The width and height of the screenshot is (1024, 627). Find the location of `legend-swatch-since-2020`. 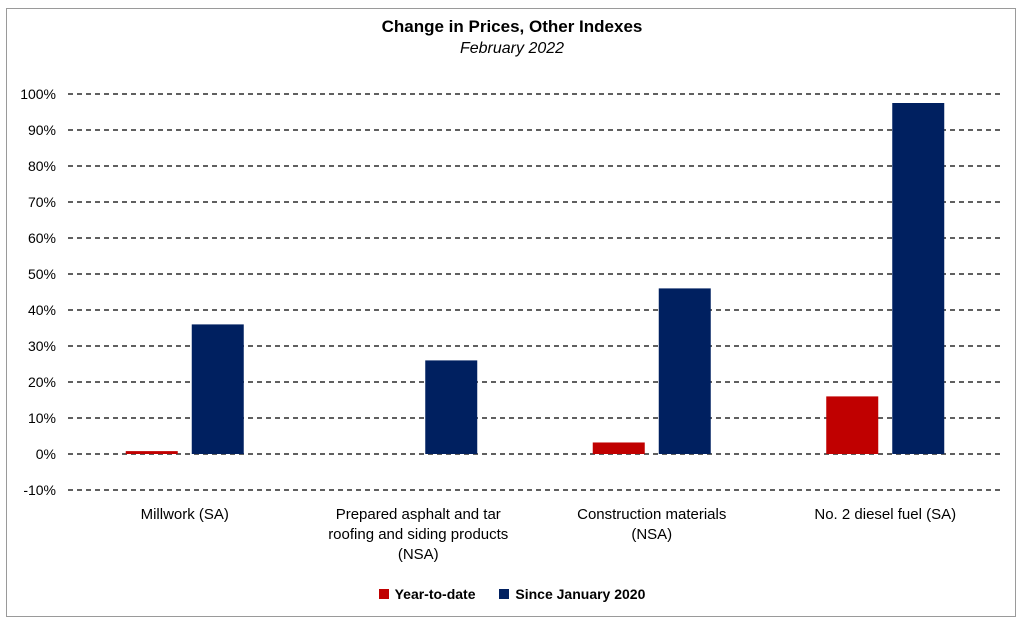

legend-swatch-since-2020 is located at coordinates (504, 594).